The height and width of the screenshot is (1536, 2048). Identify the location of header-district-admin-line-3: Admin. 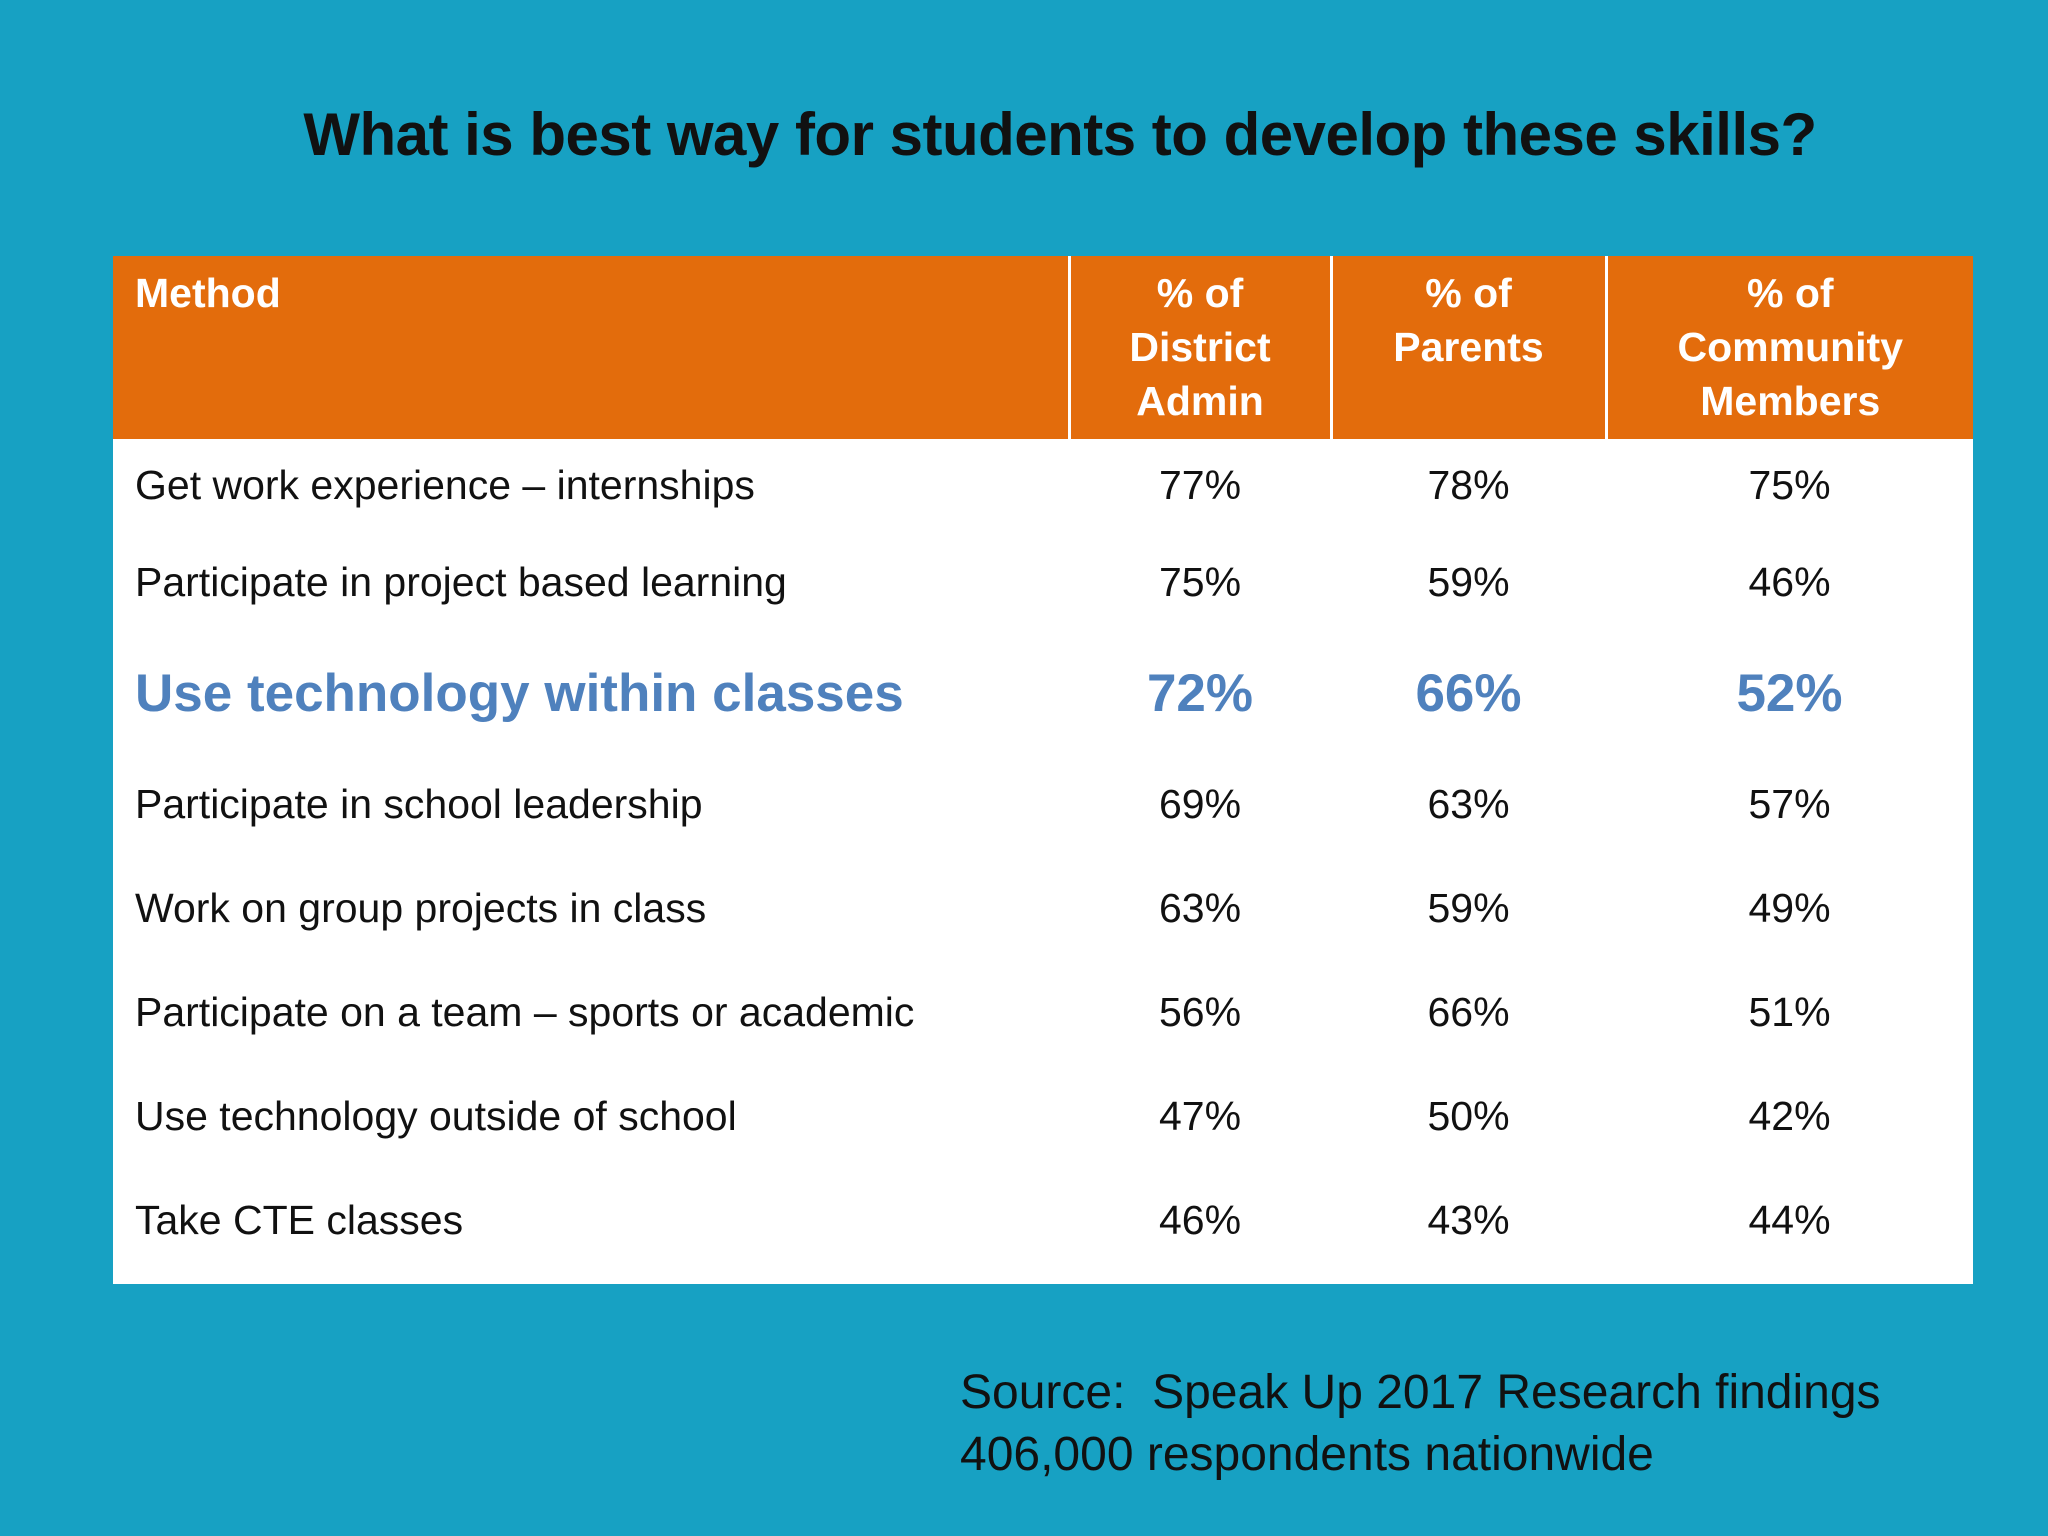
(1200, 401).